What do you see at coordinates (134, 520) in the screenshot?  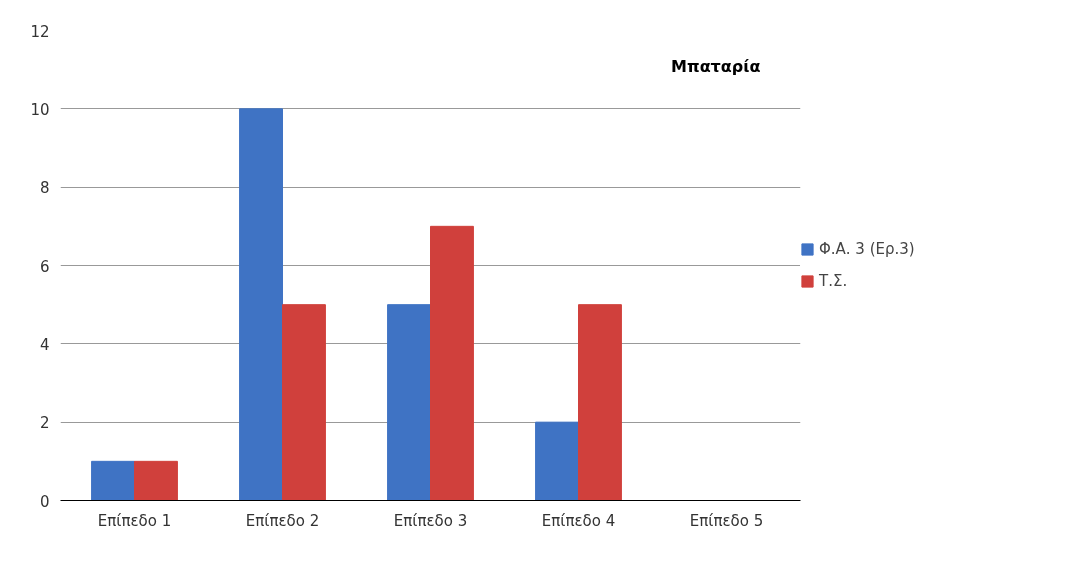 I see `x-tick-label: Επίπεδο 1` at bounding box center [134, 520].